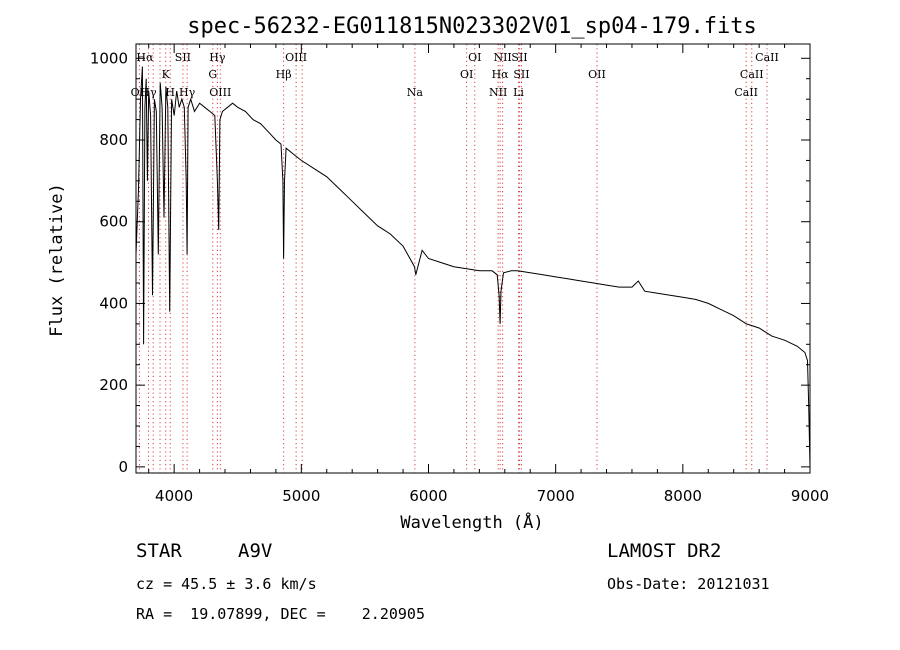 The height and width of the screenshot is (650, 900). I want to click on x-tick-label: 6000, so click(428, 496).